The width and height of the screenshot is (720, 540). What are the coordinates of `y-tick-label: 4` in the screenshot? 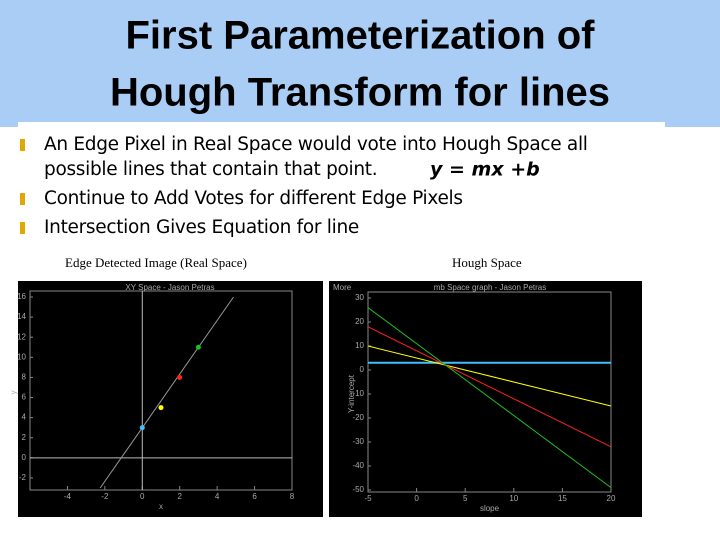 It's located at (24, 417).